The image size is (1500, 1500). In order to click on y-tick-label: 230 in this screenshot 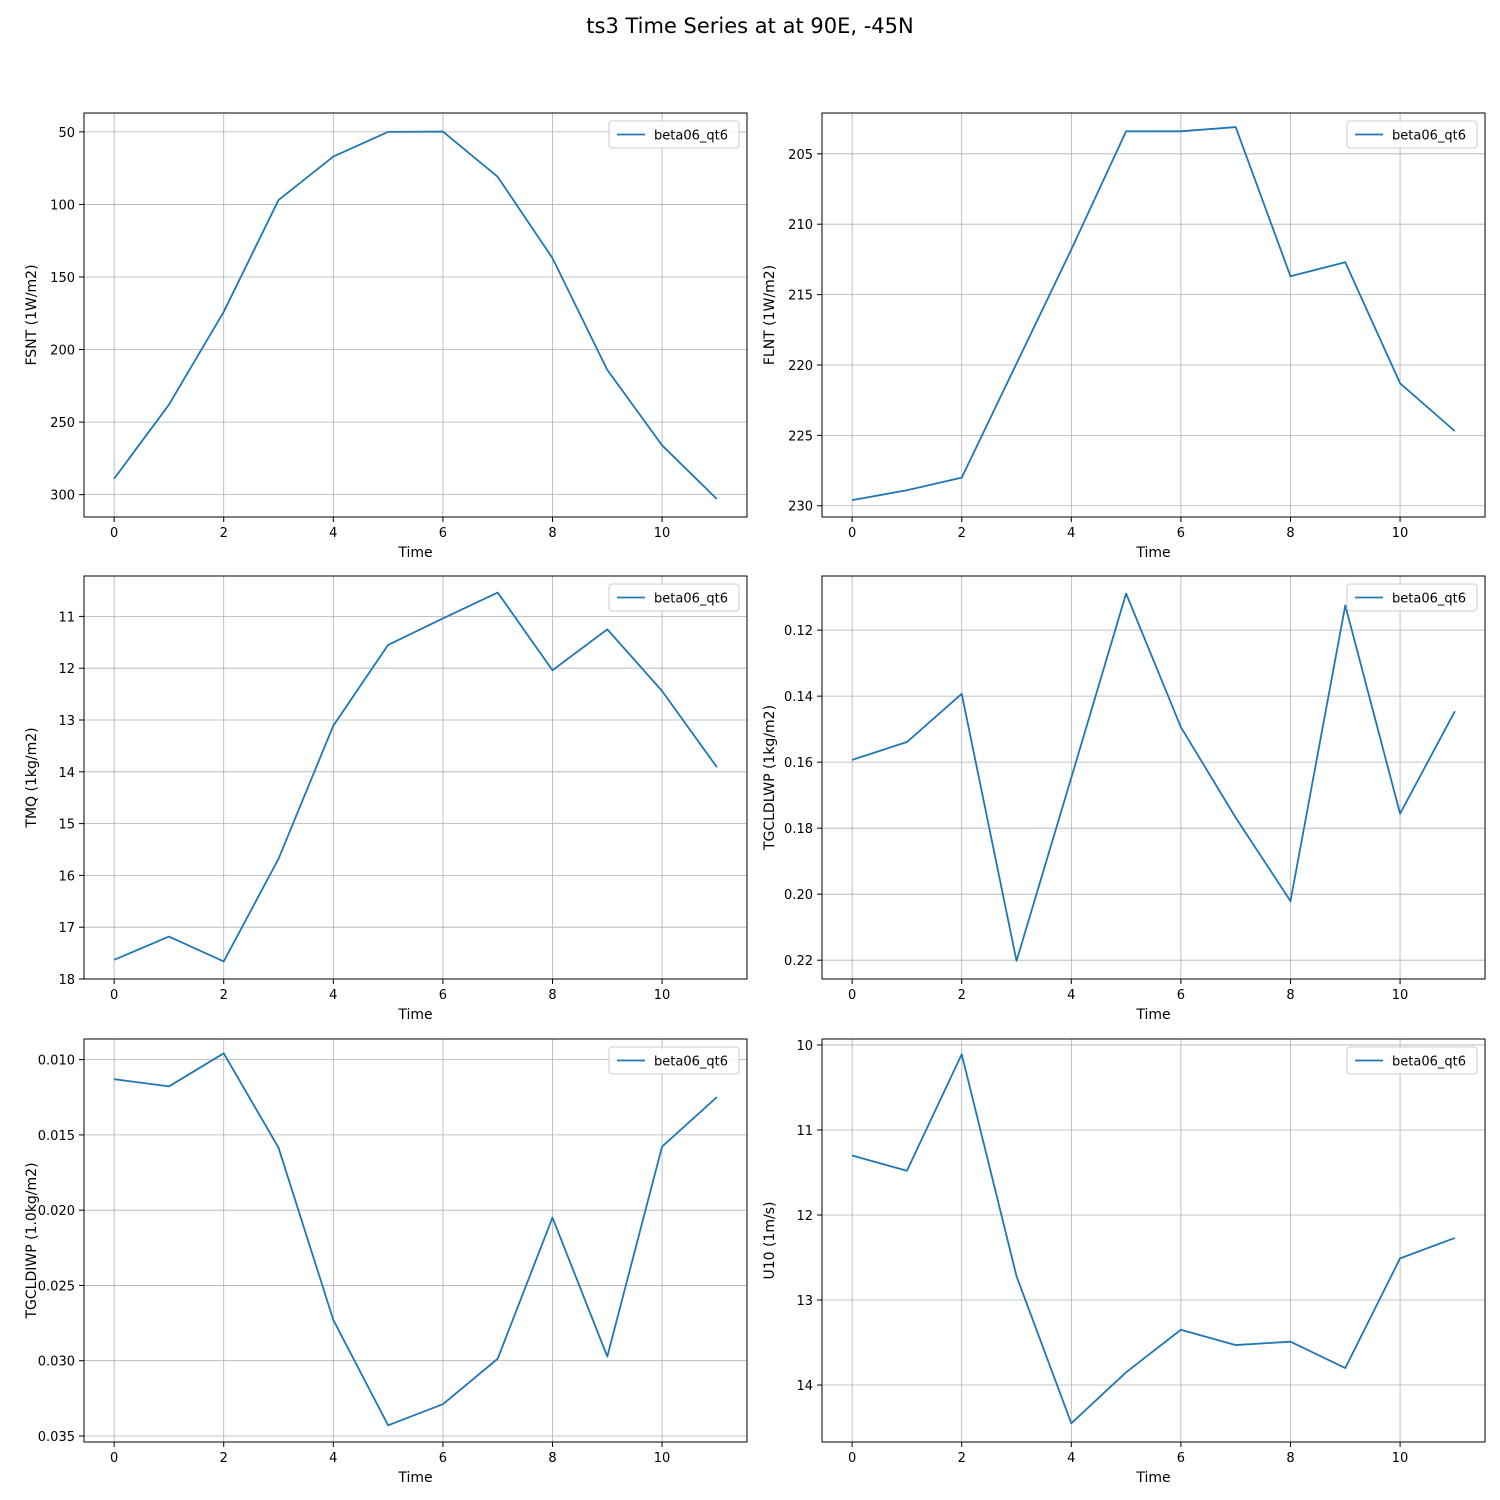, I will do `click(800, 507)`.